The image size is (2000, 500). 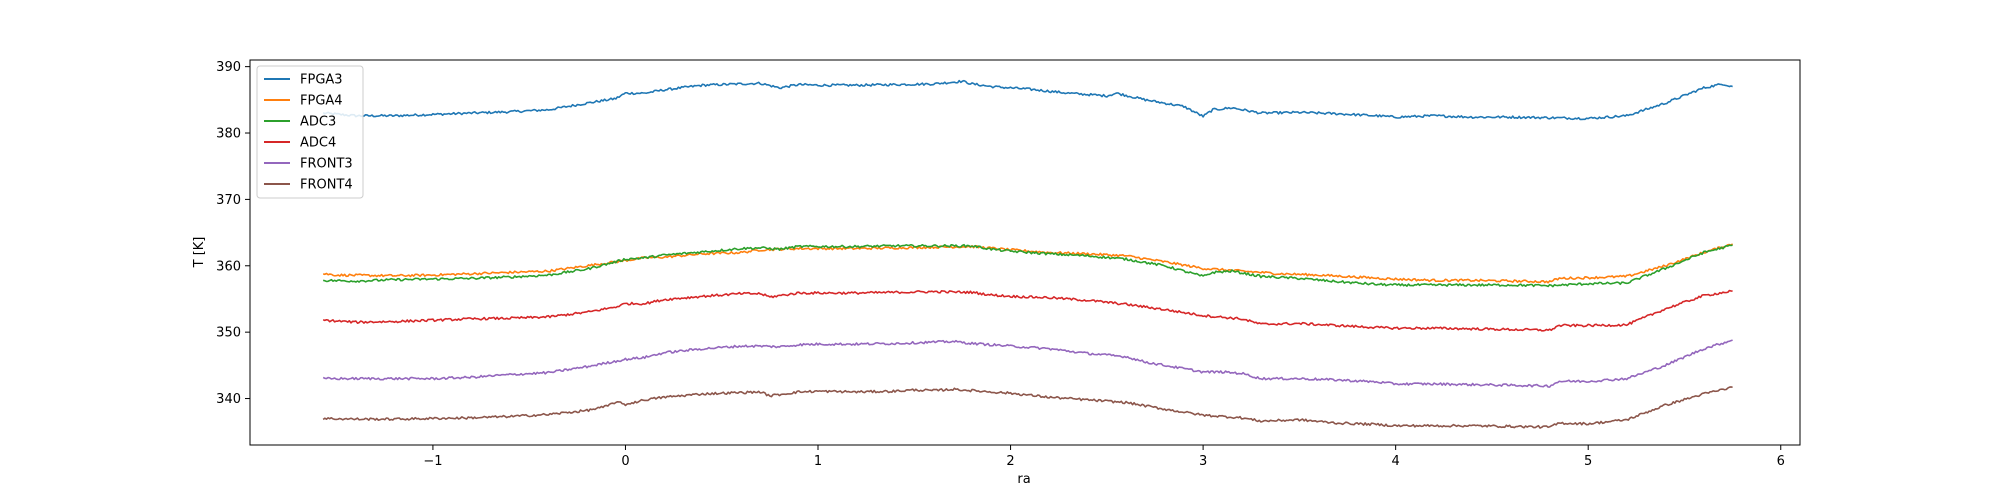 What do you see at coordinates (310, 132) in the screenshot?
I see `legend: FPGA3 FPGA4 ADC3 ADC4 FRONT3 FRONT4` at bounding box center [310, 132].